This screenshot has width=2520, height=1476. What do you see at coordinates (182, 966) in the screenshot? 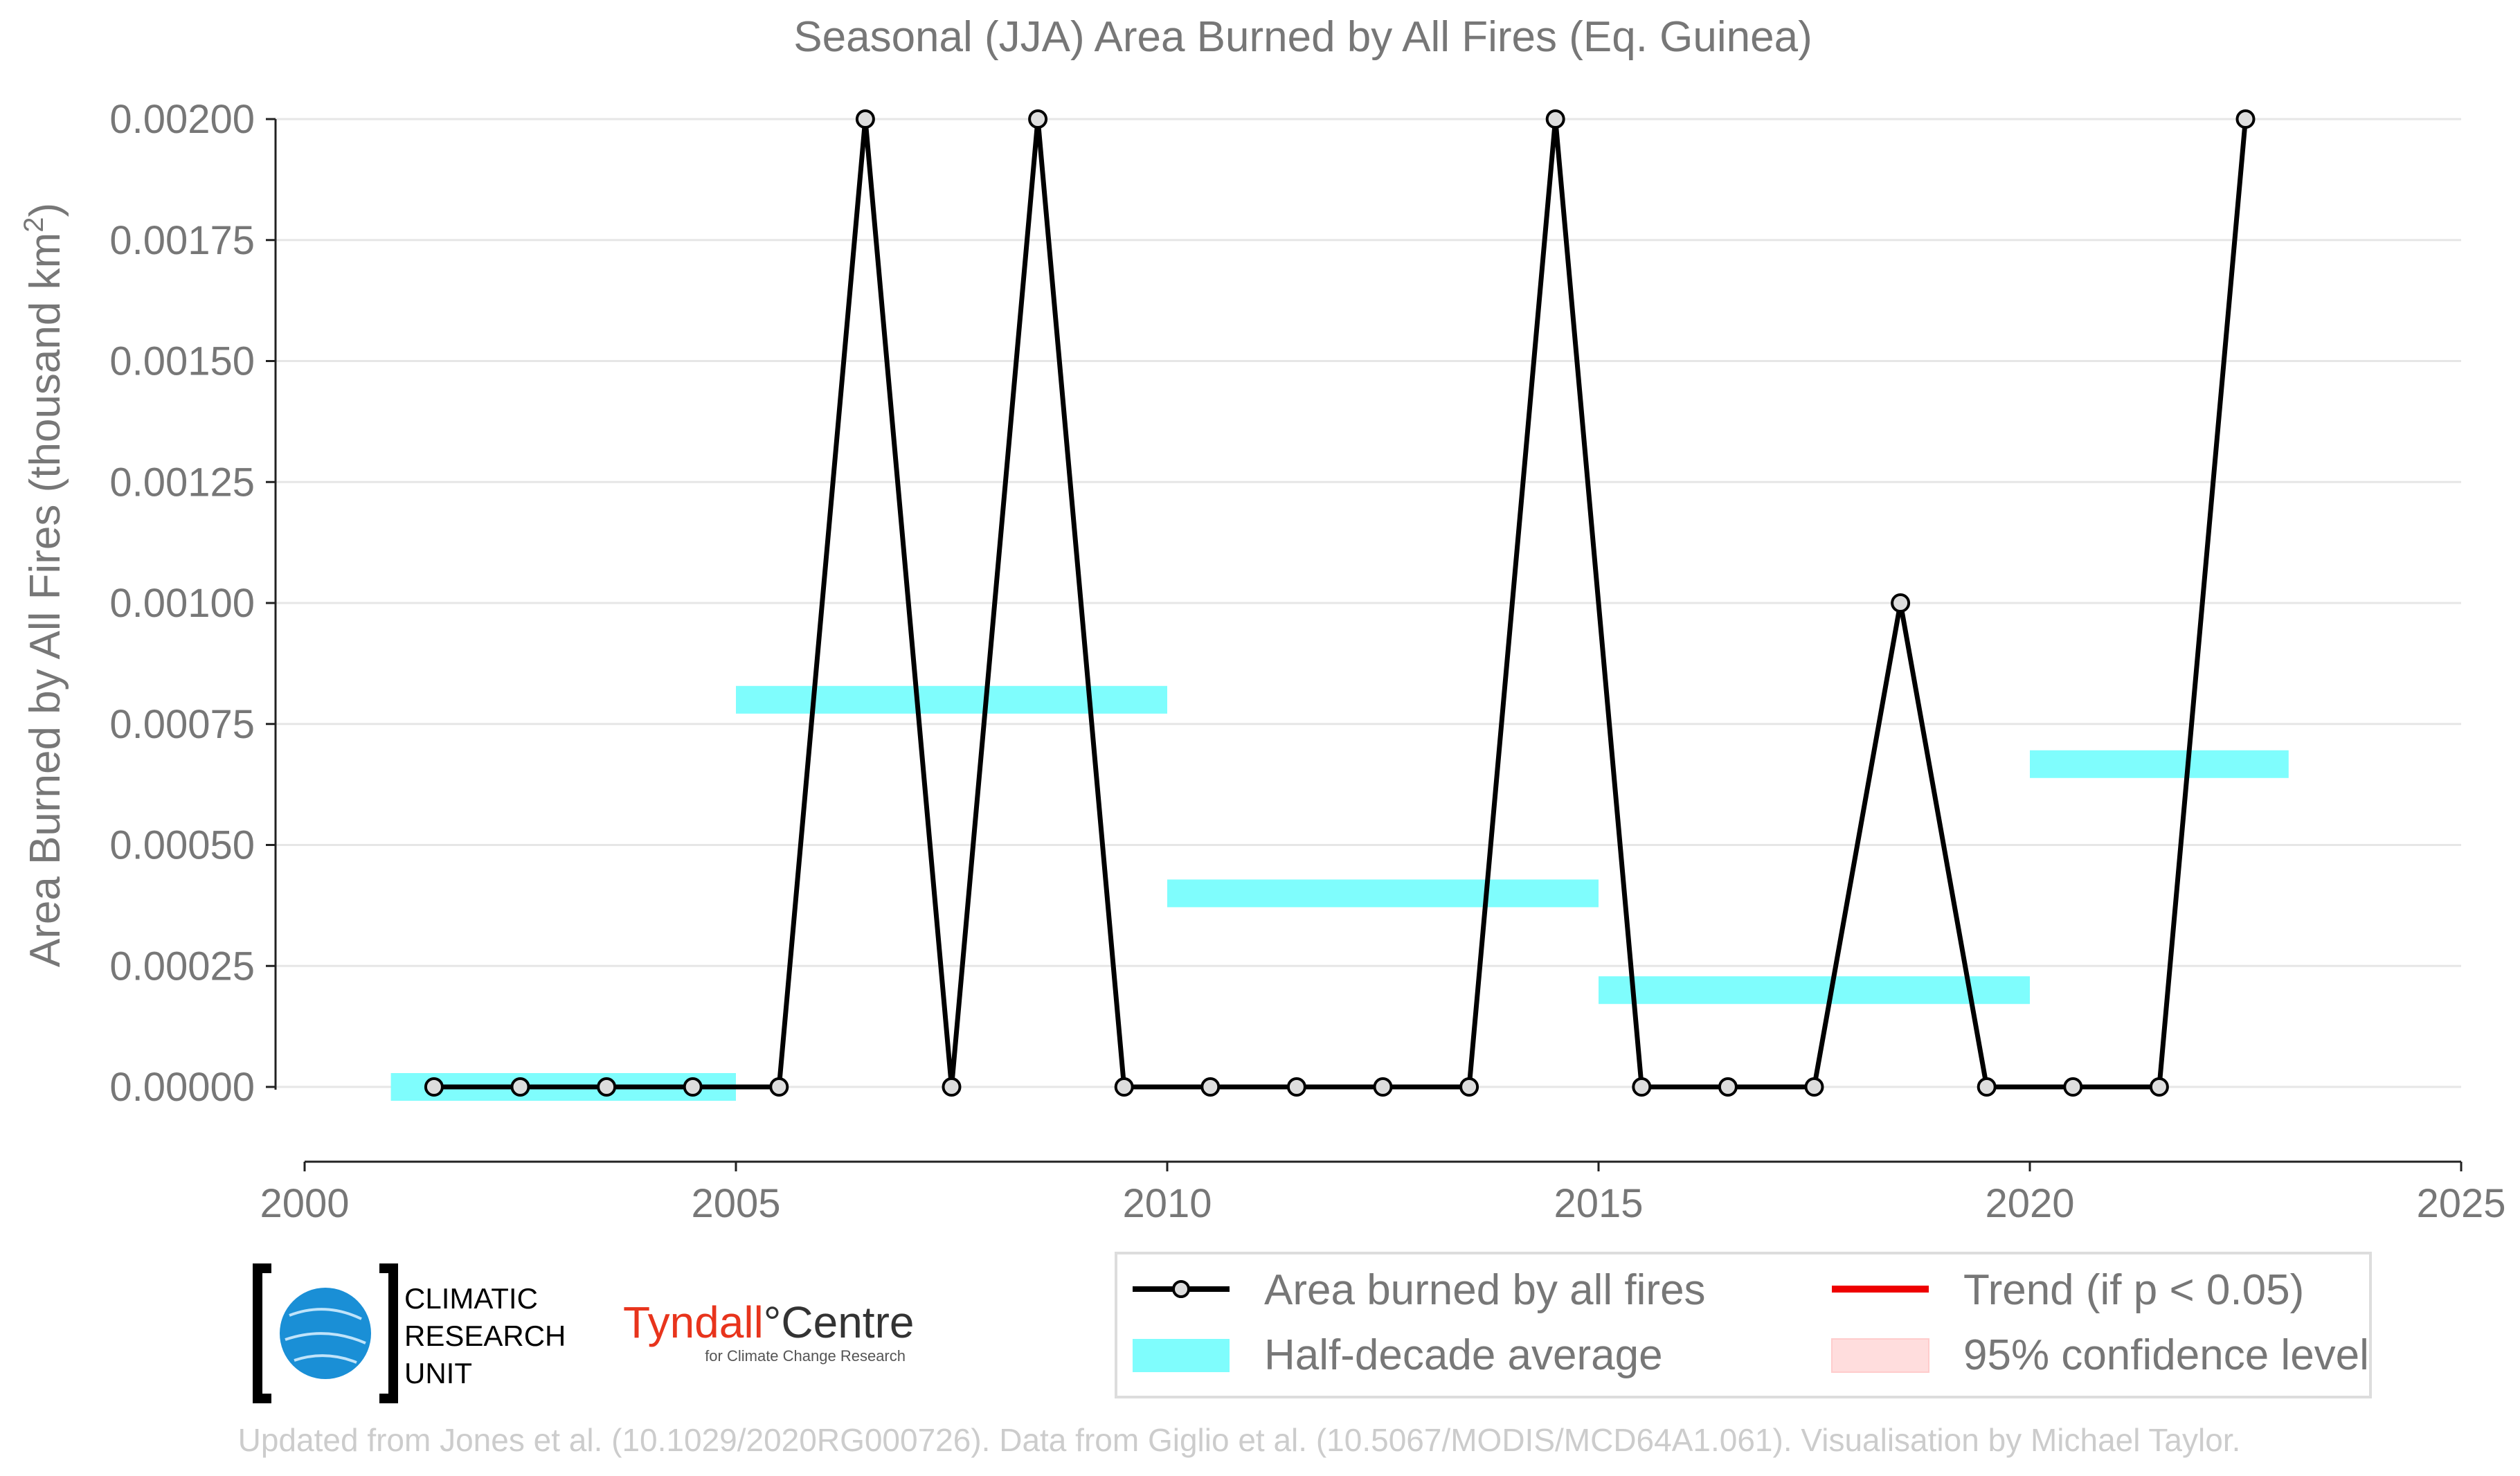
I see `y-tick-label-1: 0.00025` at bounding box center [182, 966].